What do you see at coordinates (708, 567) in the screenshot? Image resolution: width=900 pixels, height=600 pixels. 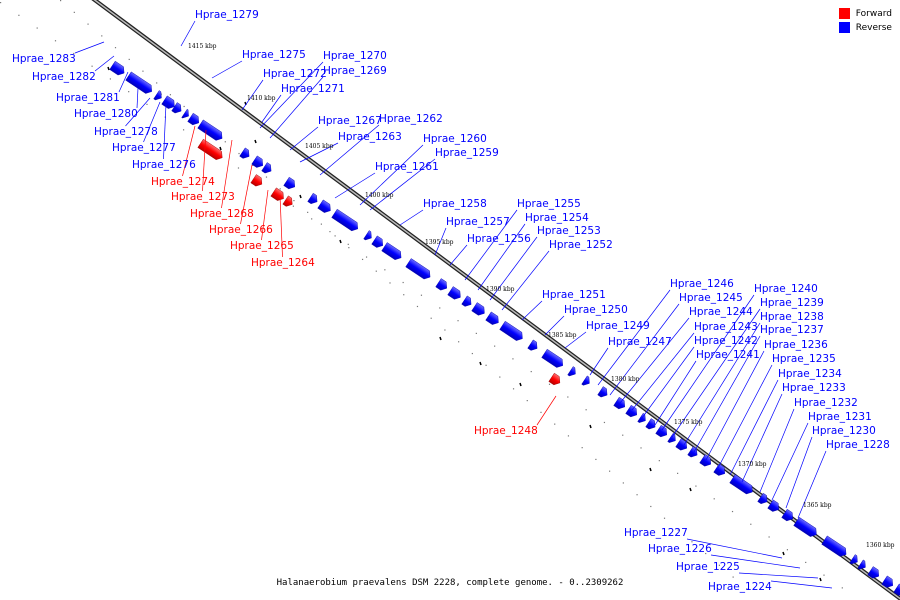 I see `gene-label-hprae_1225: Hprae_1225` at bounding box center [708, 567].